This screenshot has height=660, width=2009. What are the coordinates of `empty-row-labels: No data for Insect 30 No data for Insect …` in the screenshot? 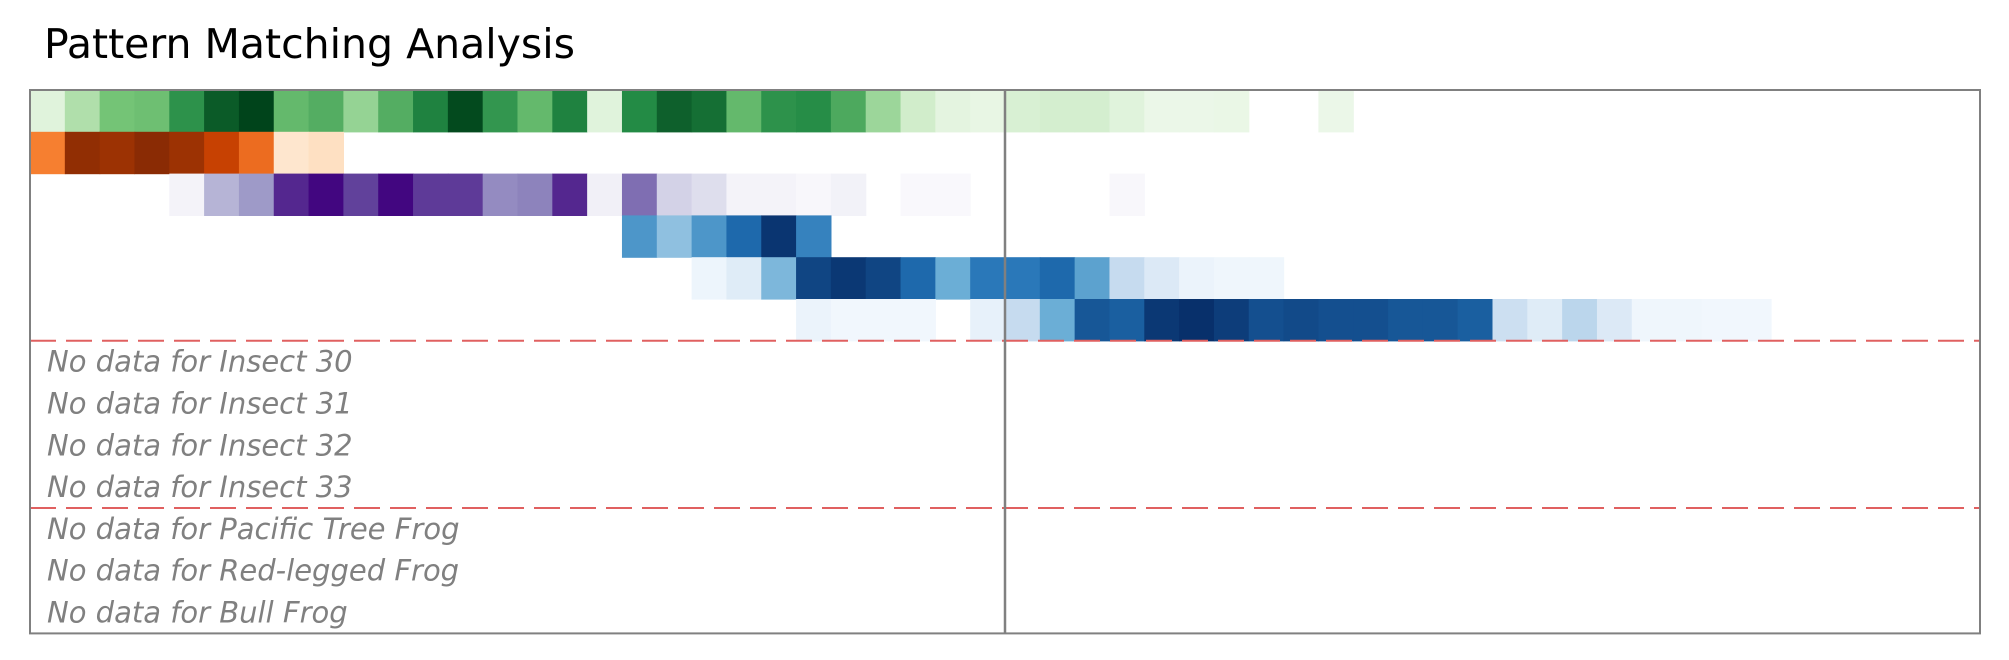 It's located at (253, 487).